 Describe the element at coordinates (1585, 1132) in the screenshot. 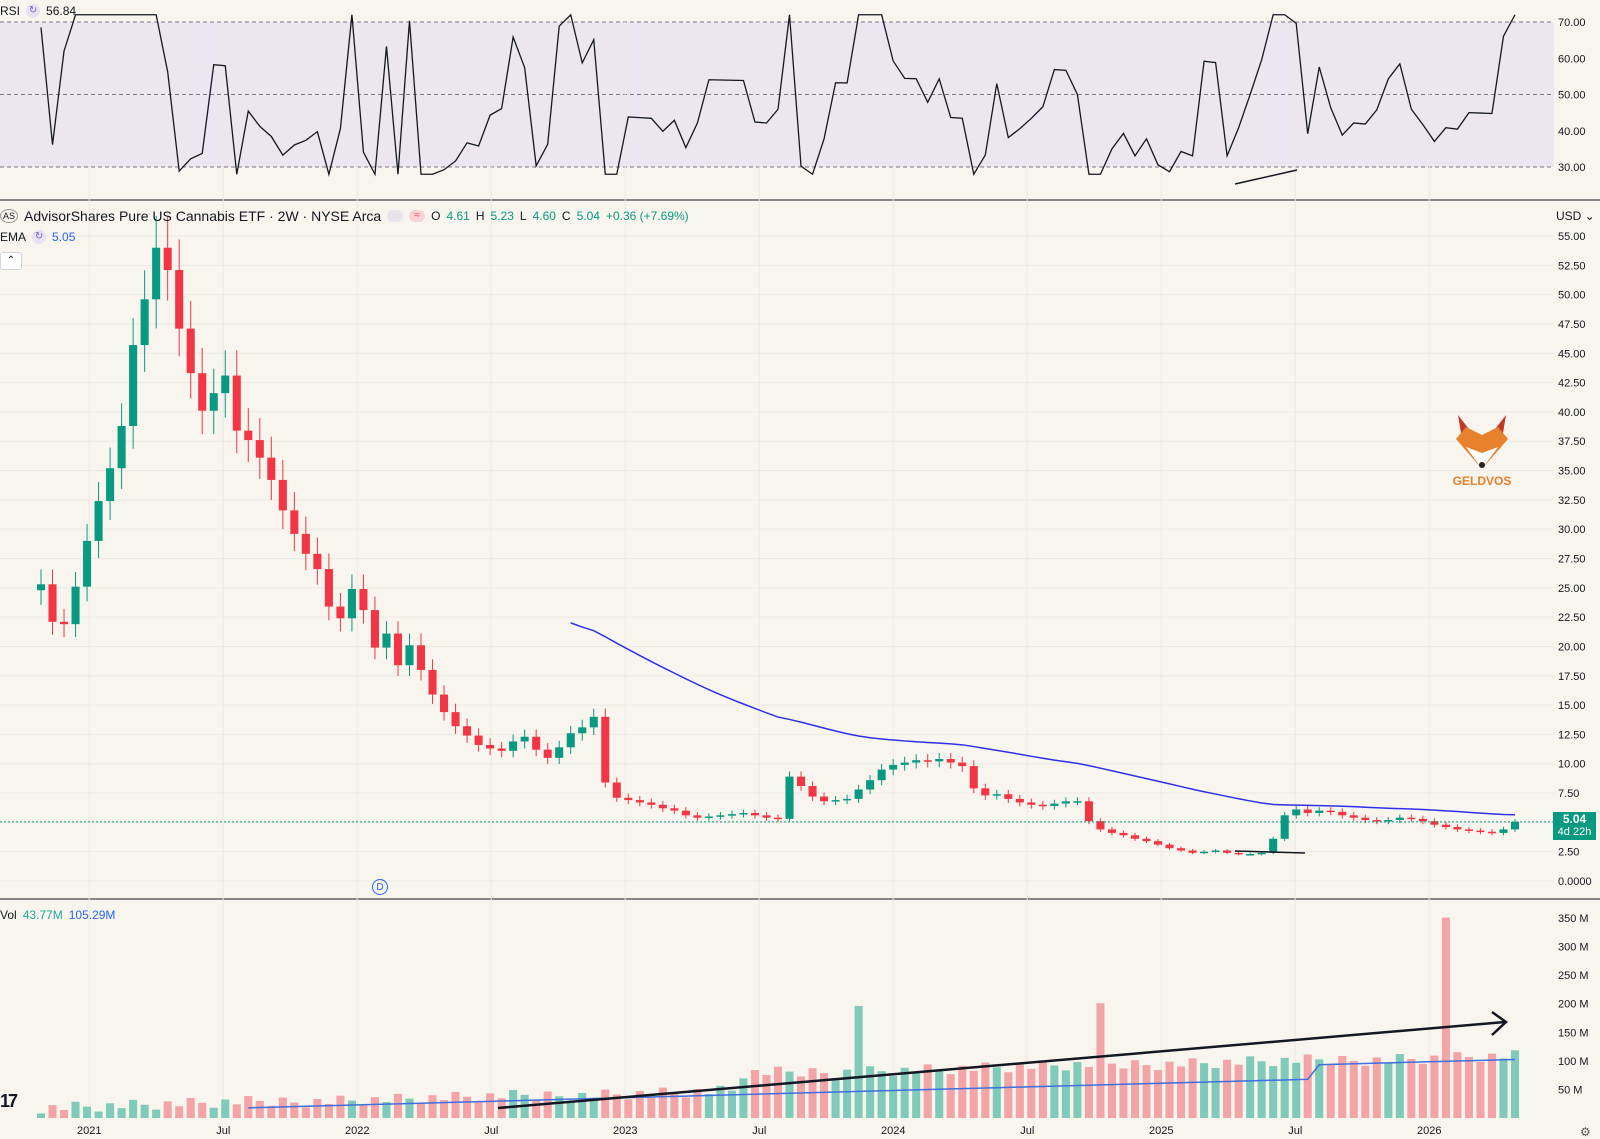

I see `settings-gear-icon: ⚙` at that location.